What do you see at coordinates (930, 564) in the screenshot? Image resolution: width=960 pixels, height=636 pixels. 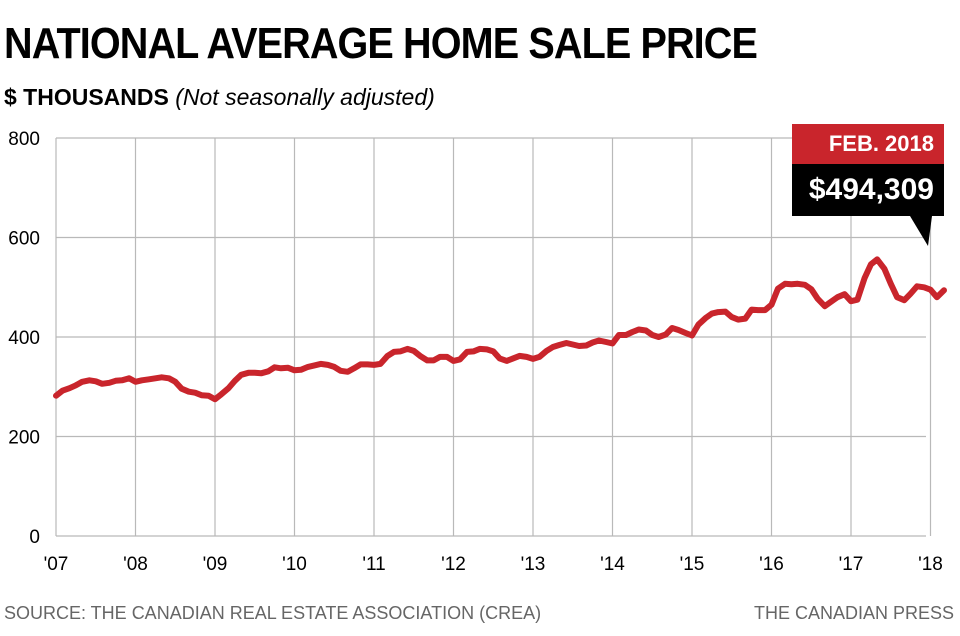 I see `x-tick-label: '18` at bounding box center [930, 564].